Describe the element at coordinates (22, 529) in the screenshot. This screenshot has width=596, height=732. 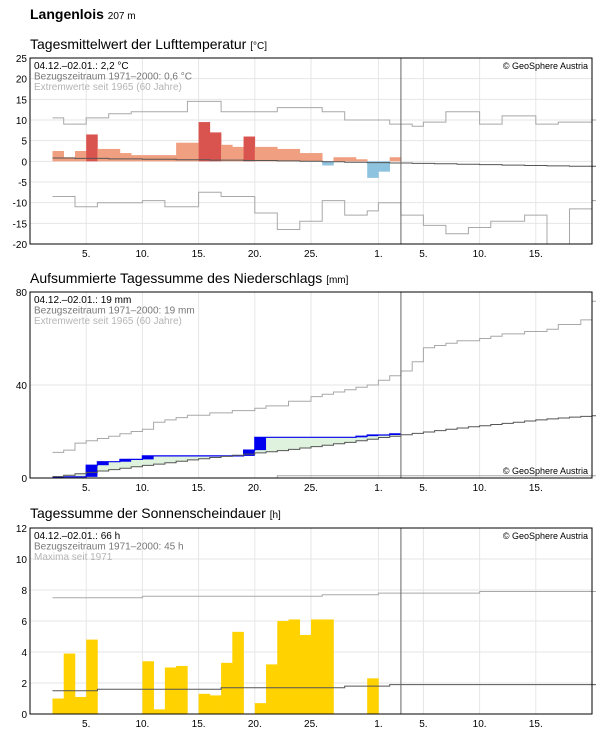
I see `y-tick-label: 12` at that location.